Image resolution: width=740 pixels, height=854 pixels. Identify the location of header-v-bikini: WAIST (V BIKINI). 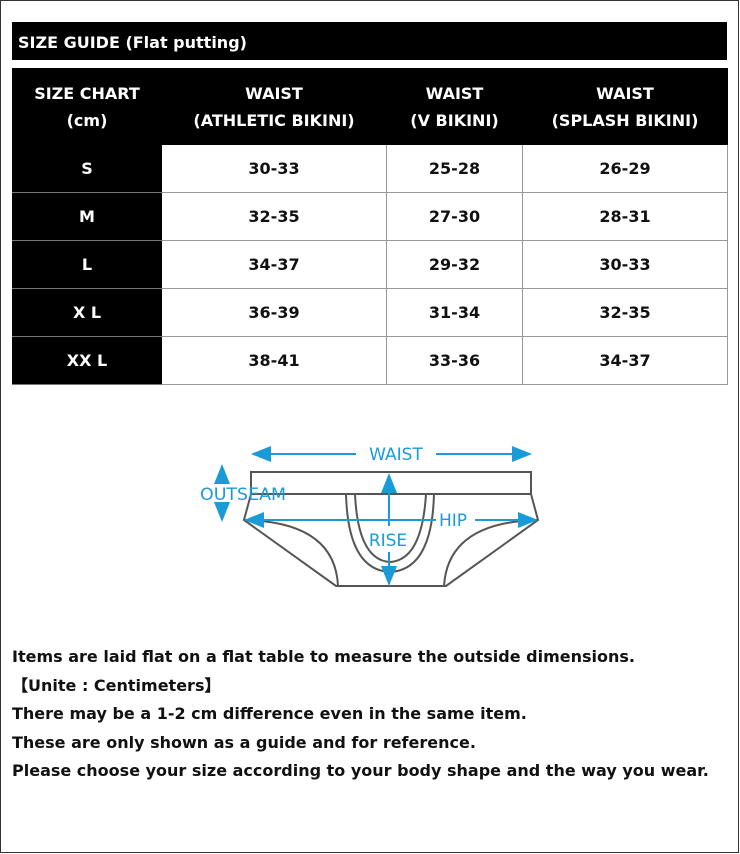
(454, 106).